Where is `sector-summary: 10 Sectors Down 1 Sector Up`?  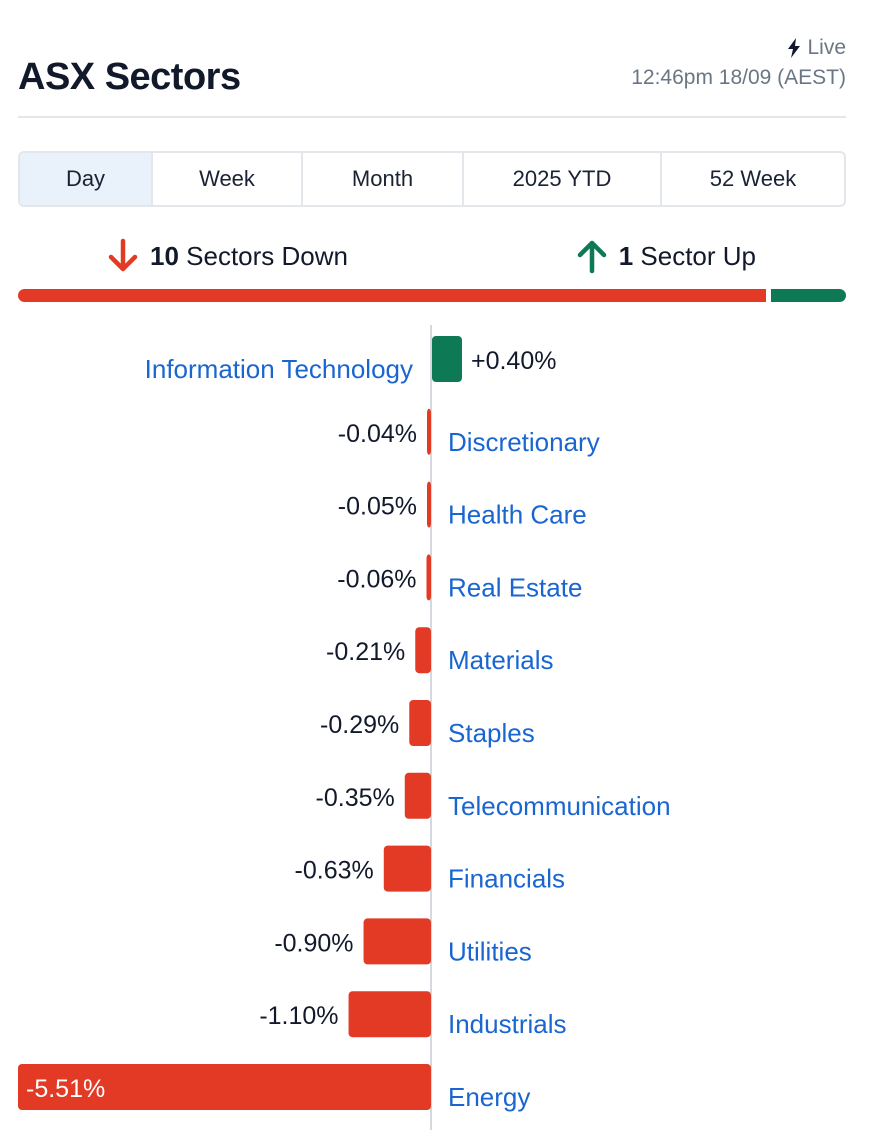
sector-summary: 10 Sectors Down 1 Sector Up is located at coordinates (432, 258).